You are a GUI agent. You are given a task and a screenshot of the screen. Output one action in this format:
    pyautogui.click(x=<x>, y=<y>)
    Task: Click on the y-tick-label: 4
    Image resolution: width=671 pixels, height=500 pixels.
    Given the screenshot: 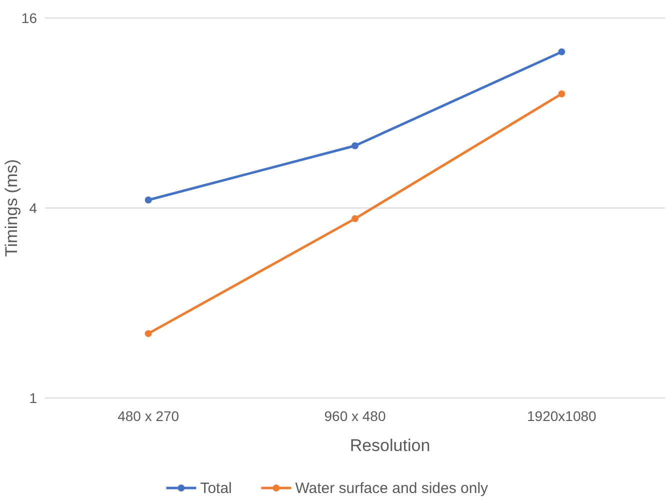 What is the action you would take?
    pyautogui.click(x=33, y=208)
    